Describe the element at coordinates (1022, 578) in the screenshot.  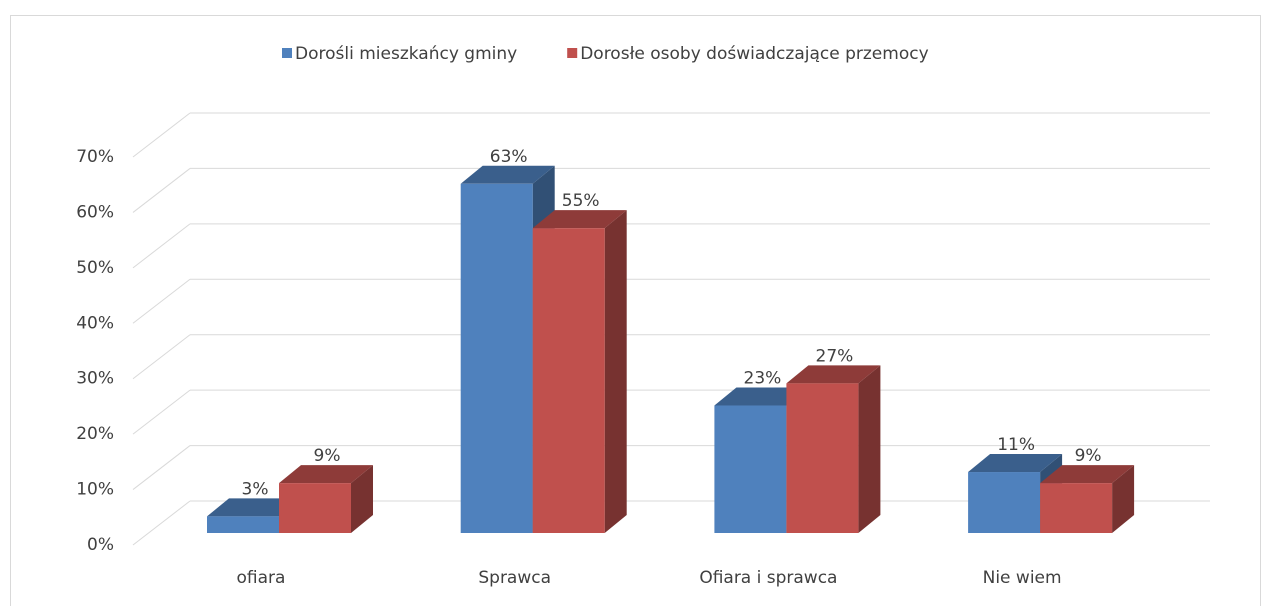
I see `x-tick-label: Nie wiem` at that location.